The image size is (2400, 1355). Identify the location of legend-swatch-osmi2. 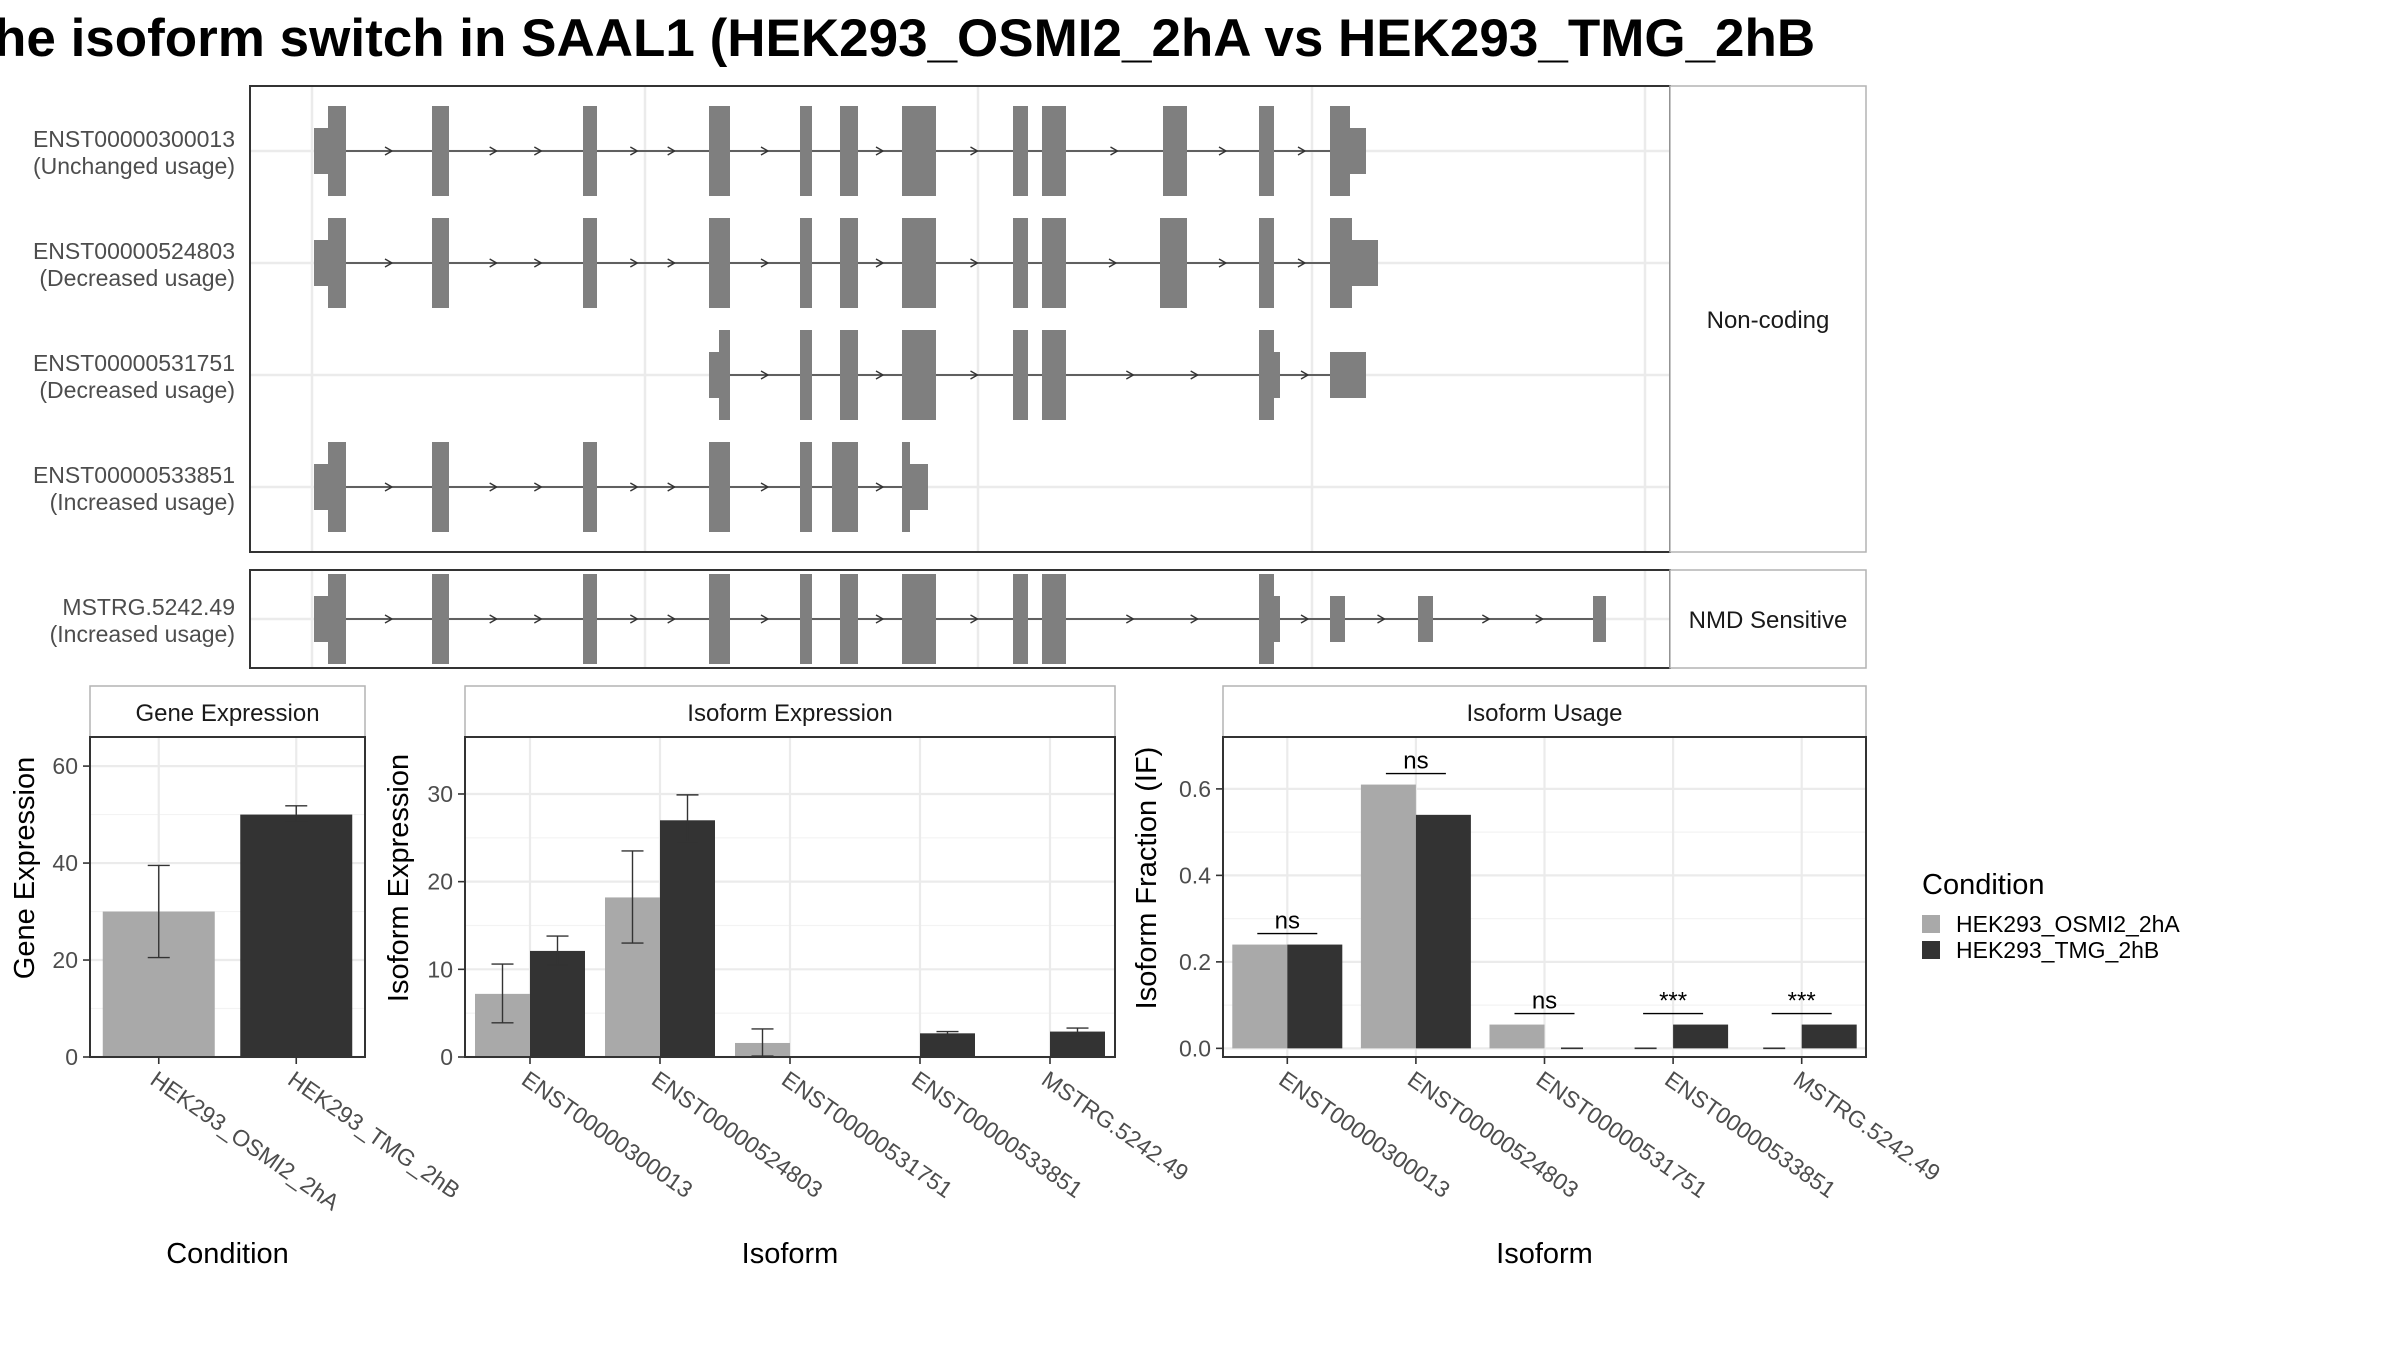
(1931, 924).